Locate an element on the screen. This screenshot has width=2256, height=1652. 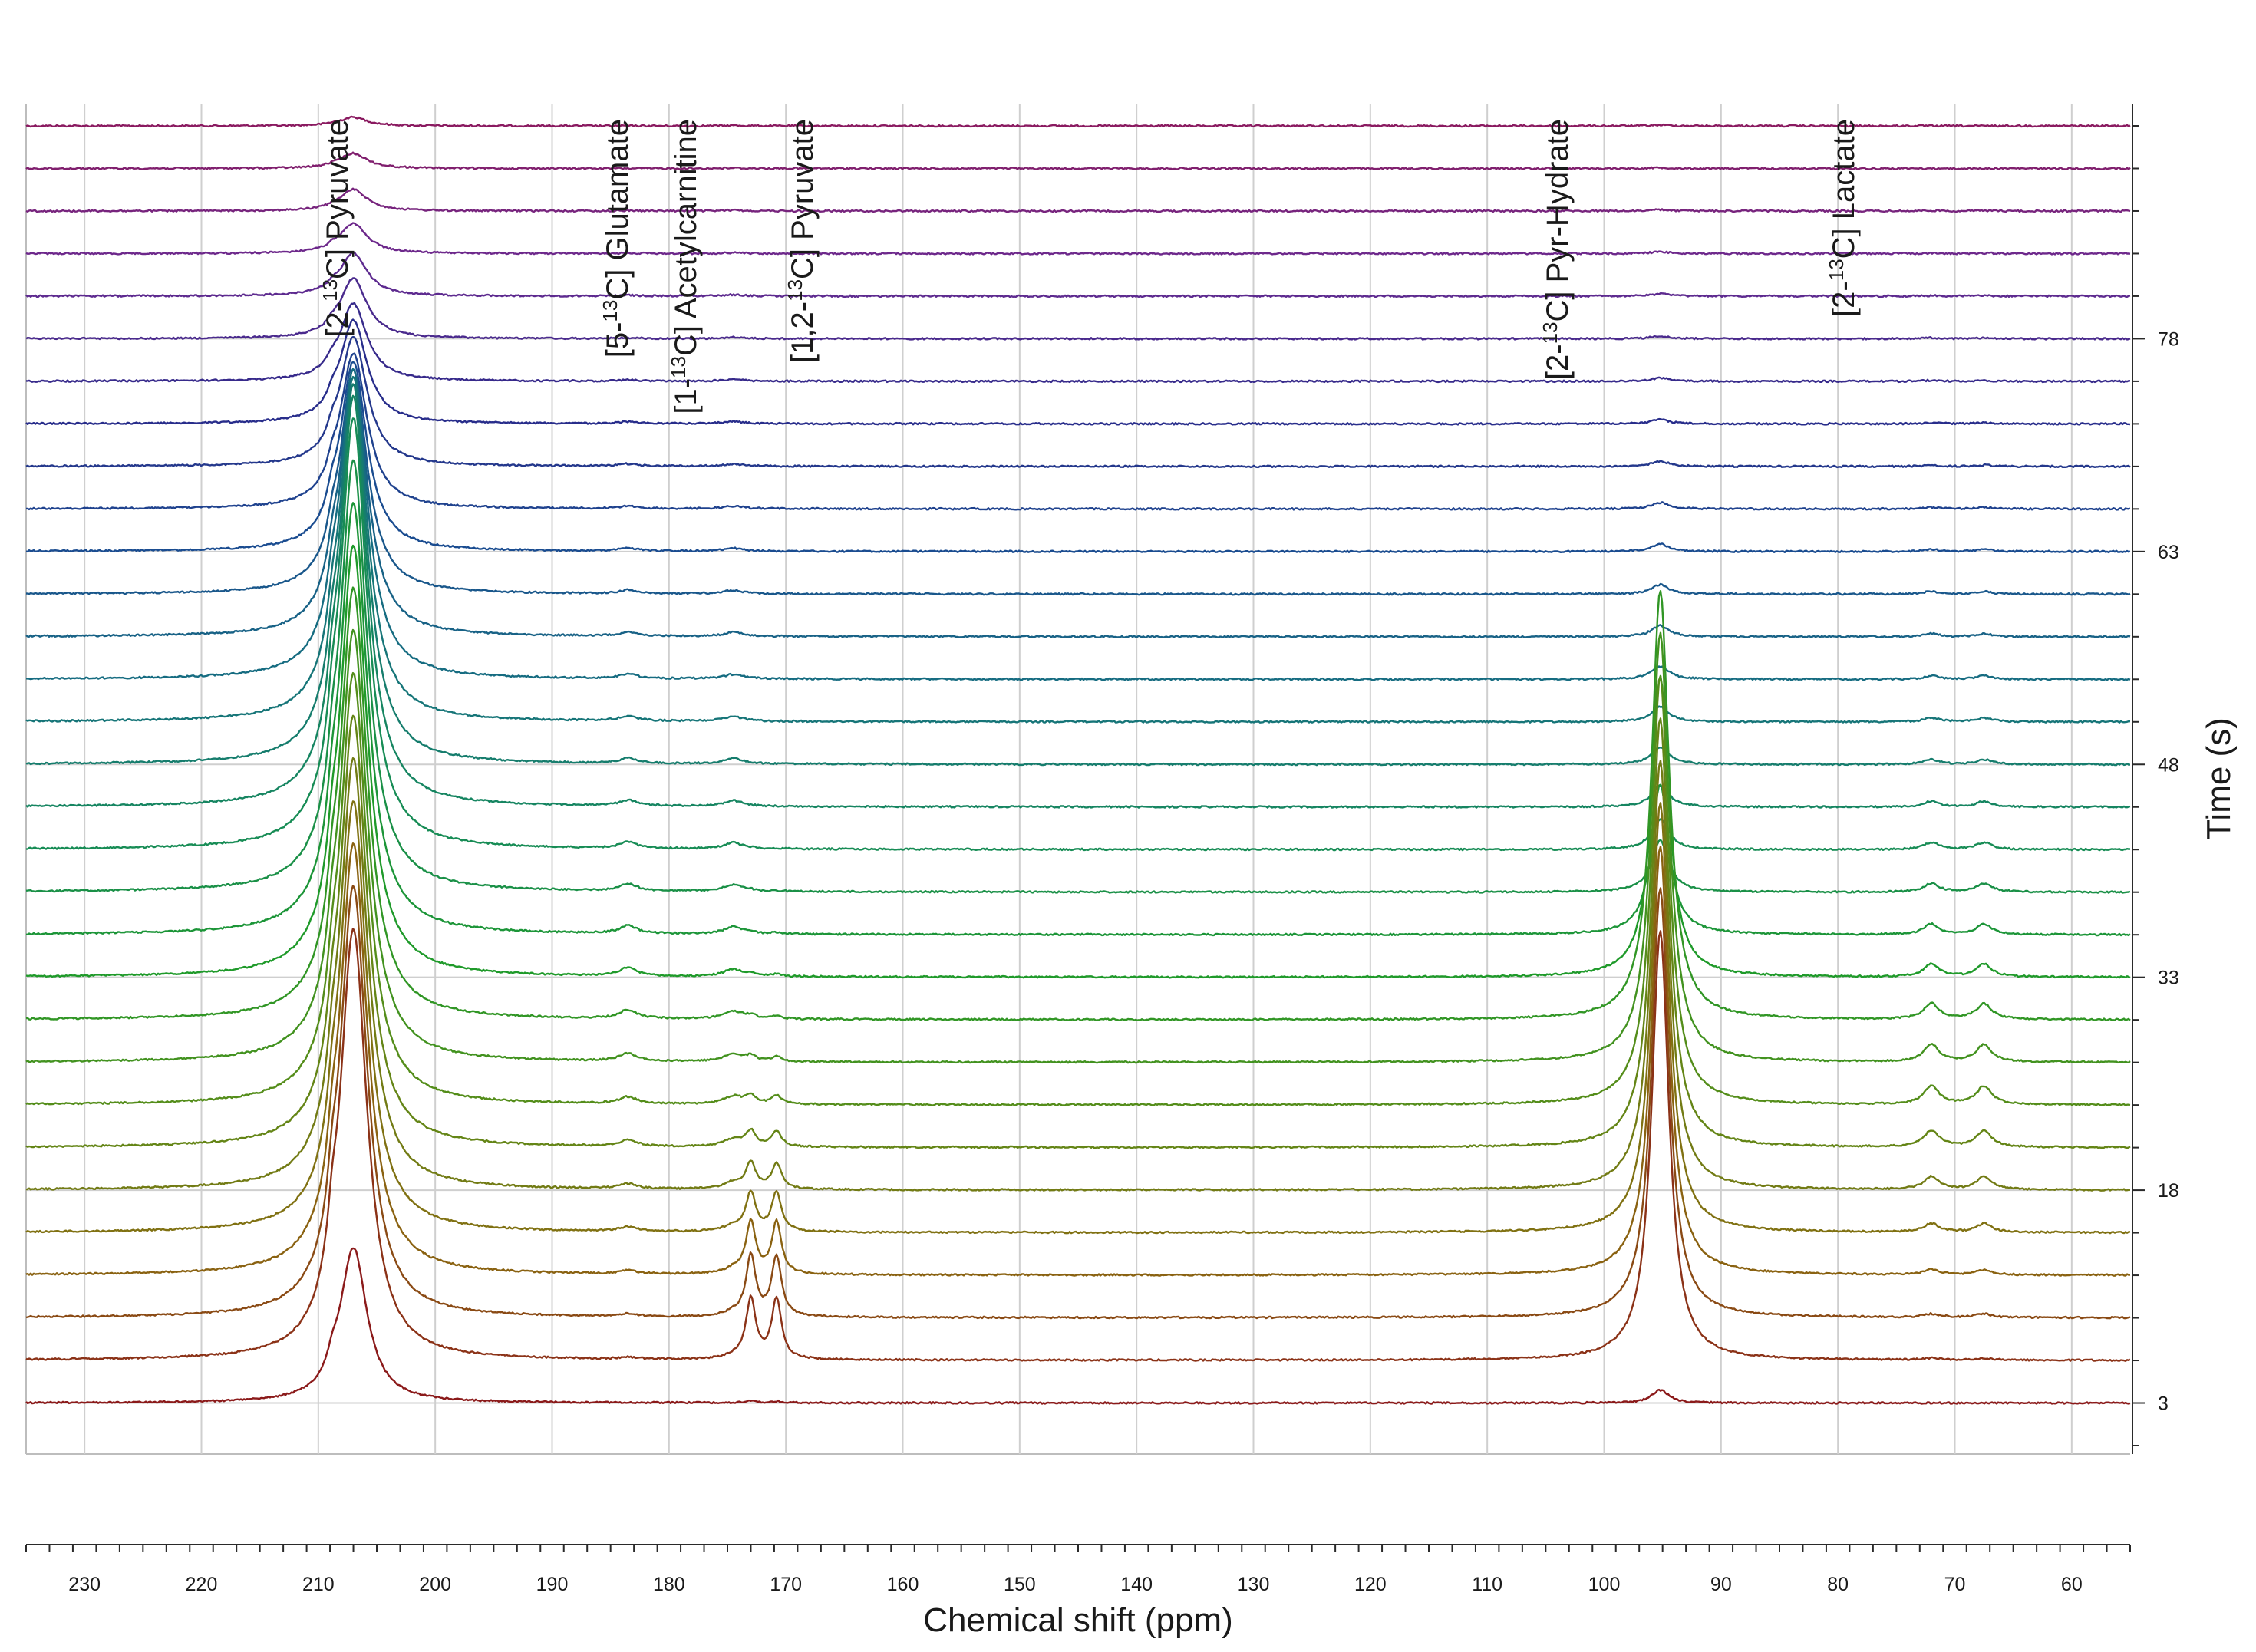
x-tick-label: 190 is located at coordinates (552, 1584).